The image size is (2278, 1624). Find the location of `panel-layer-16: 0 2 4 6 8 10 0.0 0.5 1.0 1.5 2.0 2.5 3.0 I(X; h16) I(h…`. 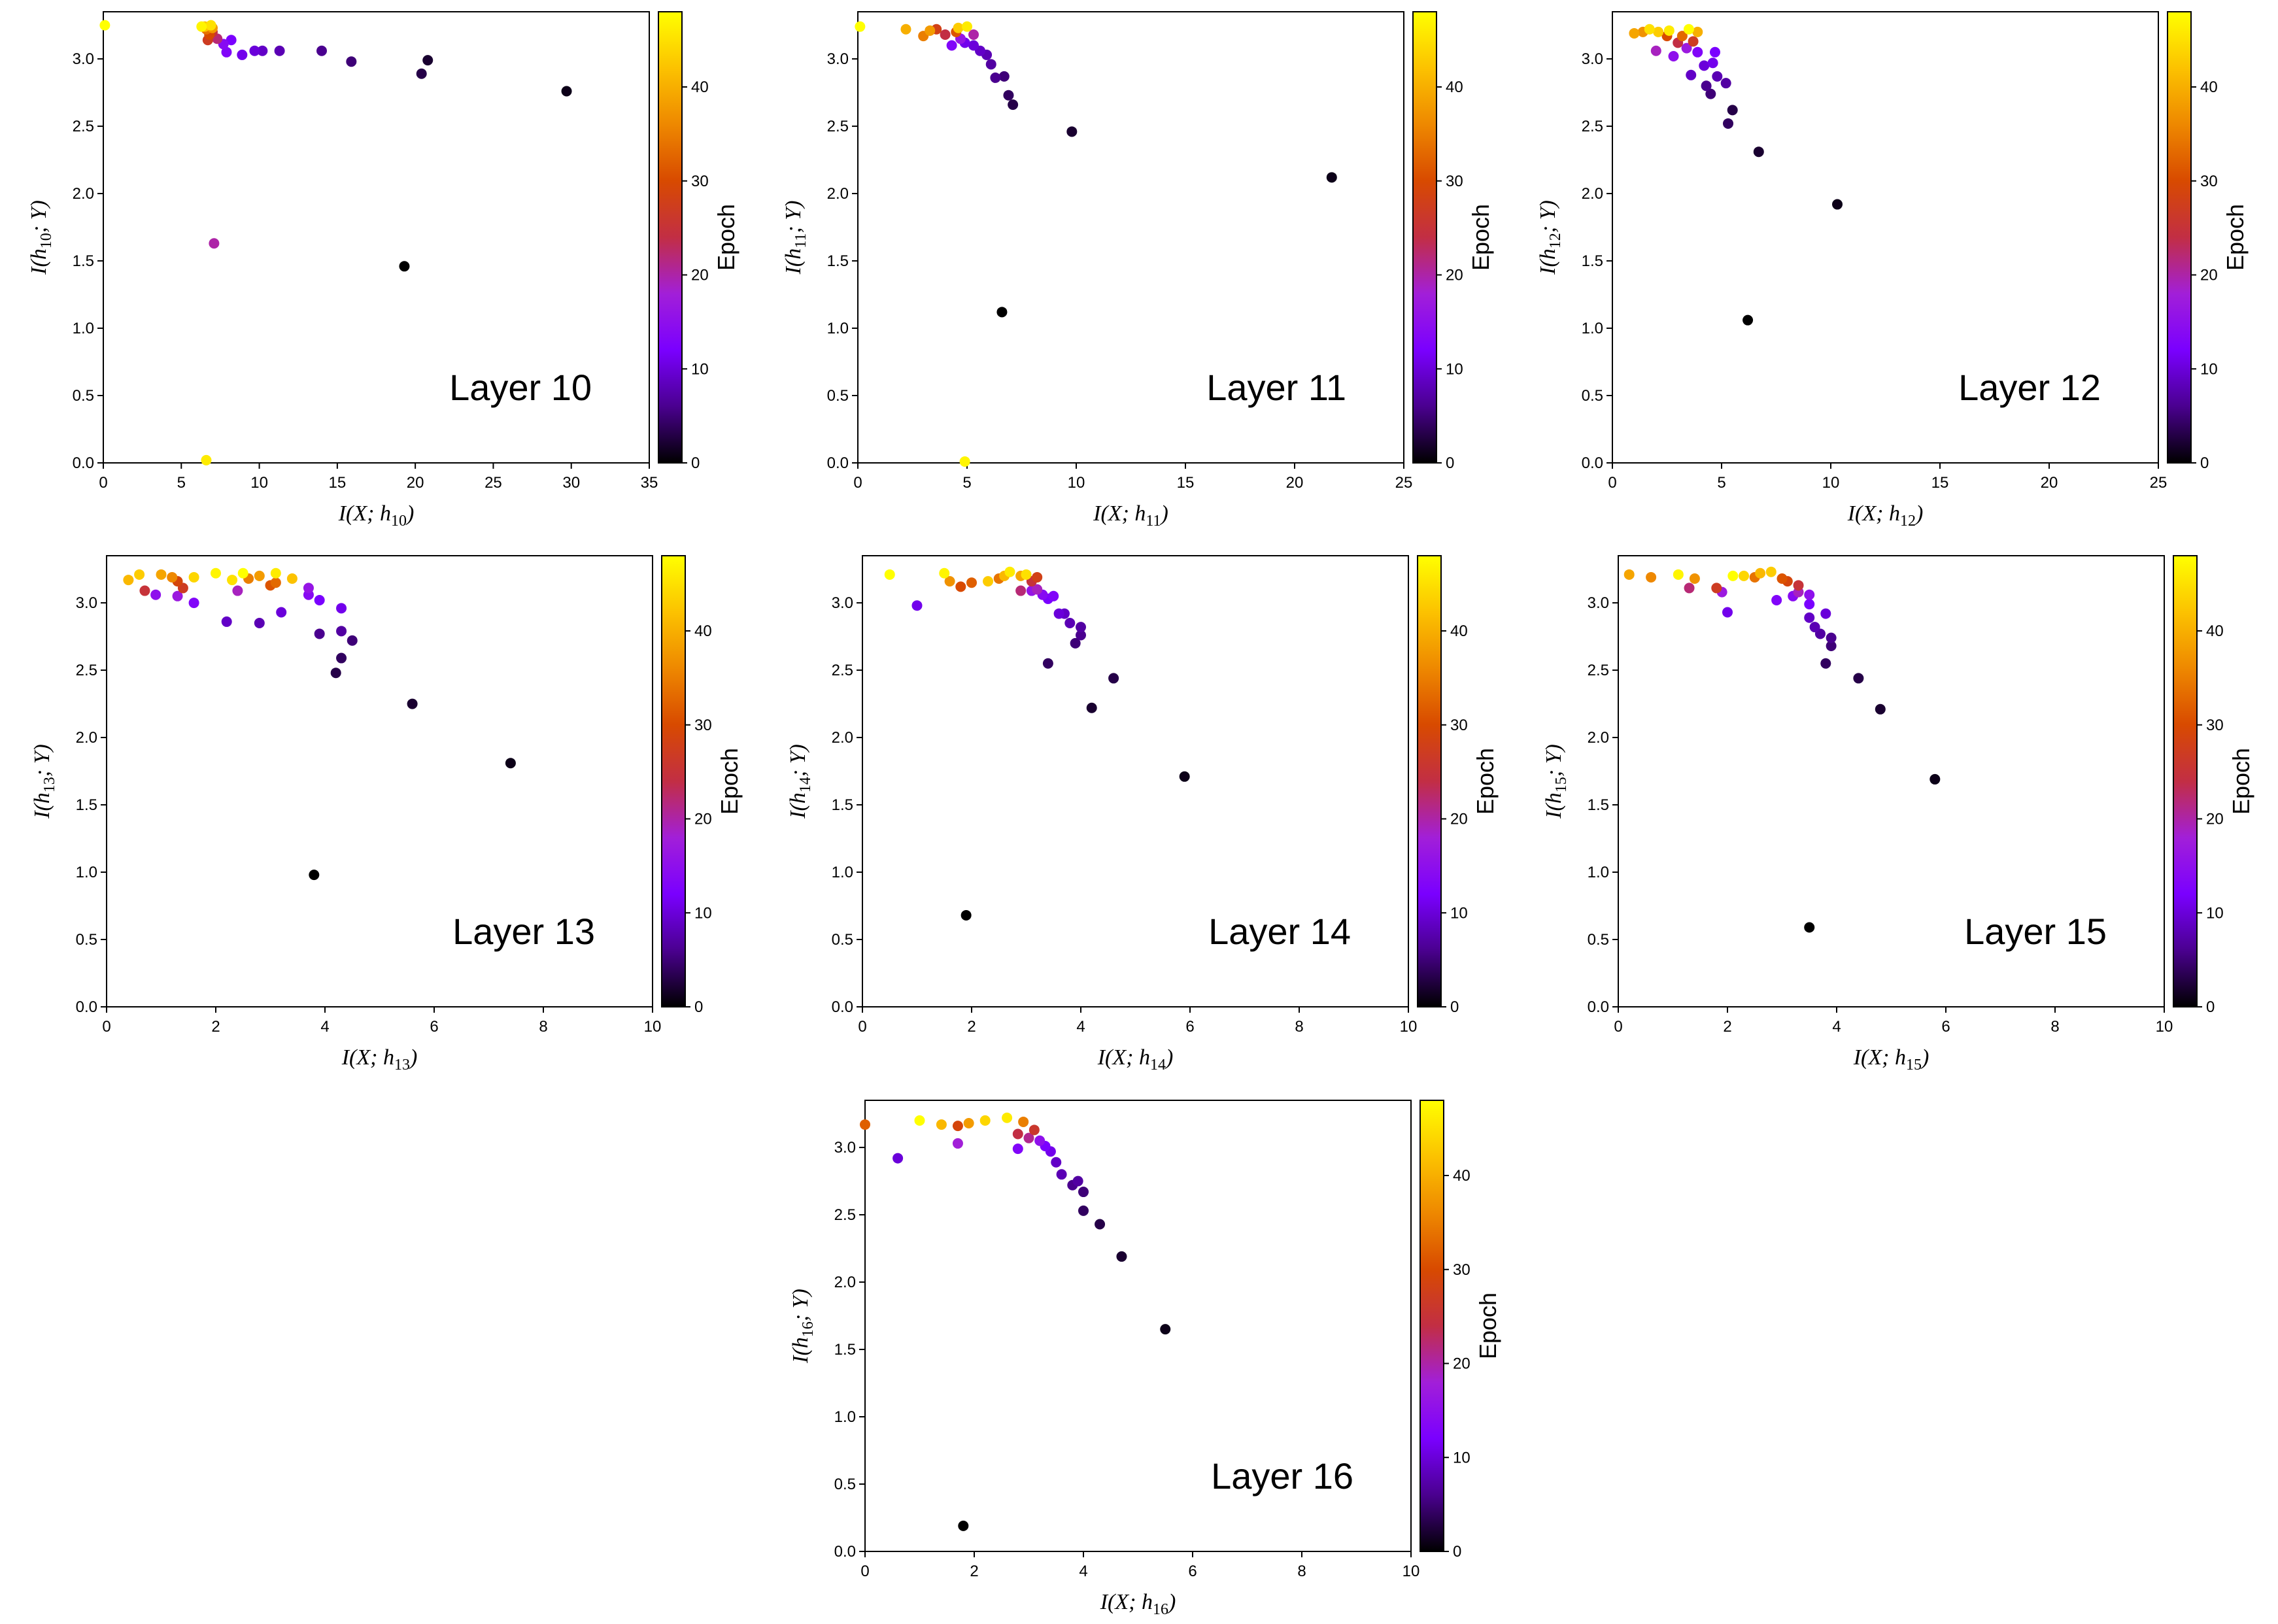

panel-layer-16: 0 2 4 6 8 10 0.0 0.5 1.0 1.5 2.0 2.5 3.0 I(X; h16) I(h… is located at coordinates (1145, 1359).